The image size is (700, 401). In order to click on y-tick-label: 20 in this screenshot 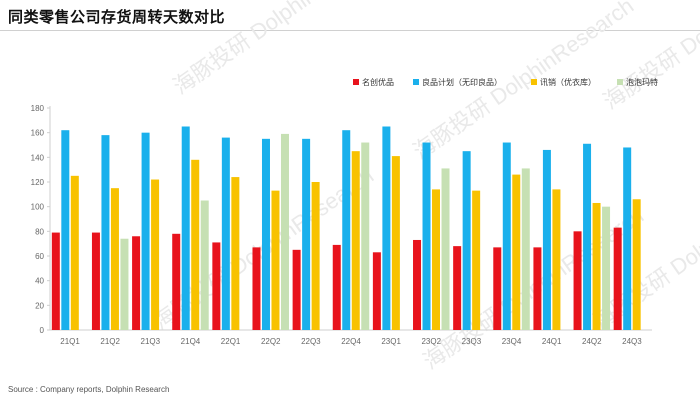, I will do `click(39, 305)`.